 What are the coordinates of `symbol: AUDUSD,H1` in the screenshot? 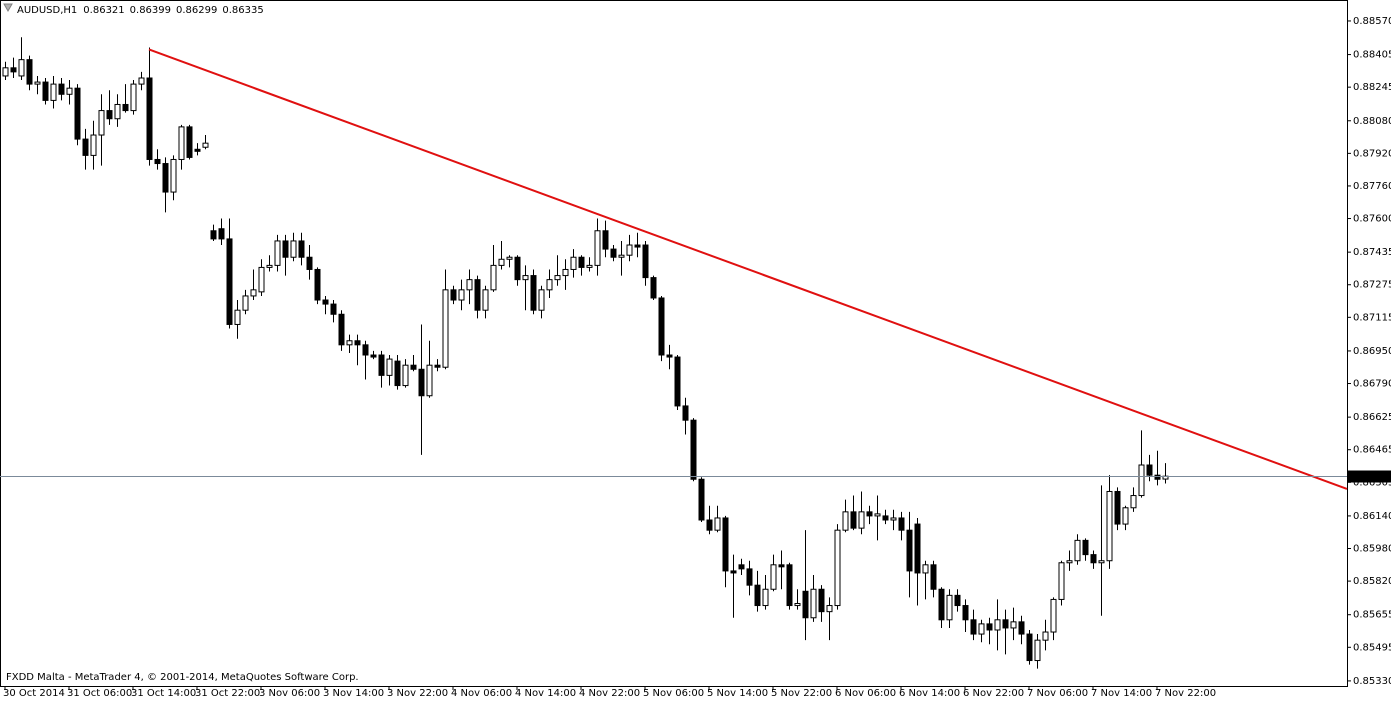 It's located at (47, 10).